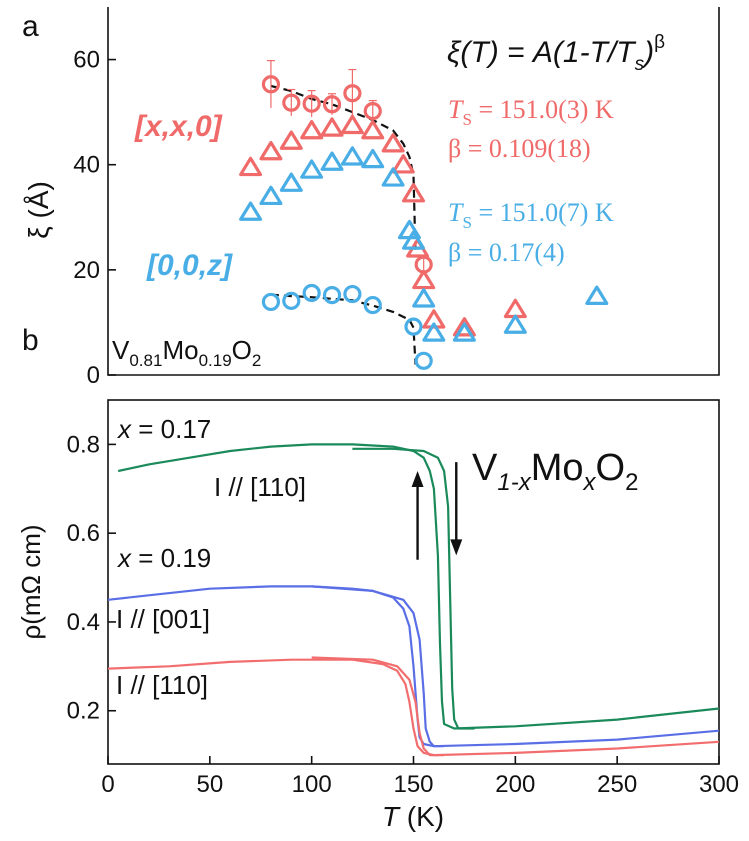  What do you see at coordinates (719, 784) in the screenshot?
I see `x-tick-label-300: 300` at bounding box center [719, 784].